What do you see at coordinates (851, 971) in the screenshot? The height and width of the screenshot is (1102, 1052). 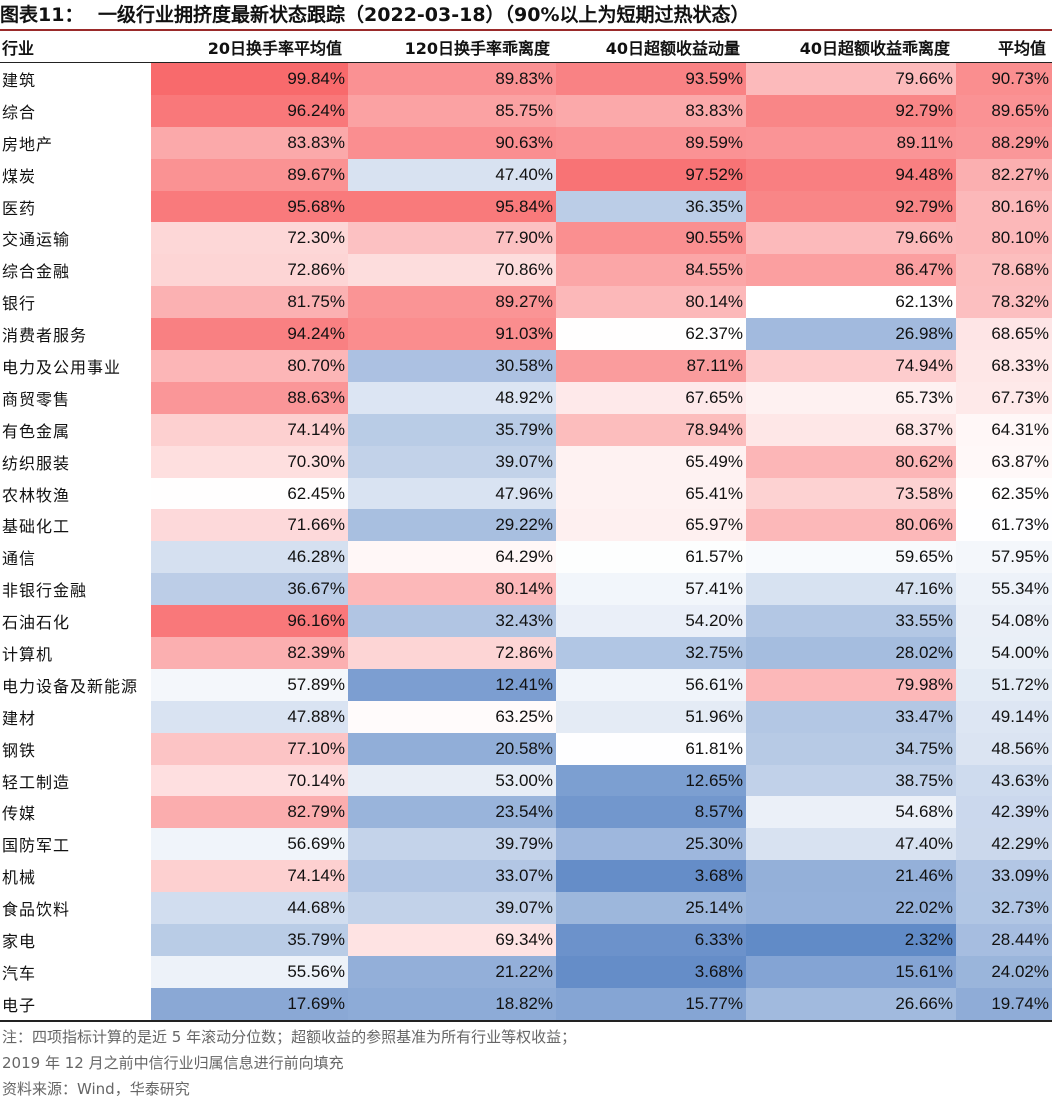 I see `heat-cell: 15.61%` at bounding box center [851, 971].